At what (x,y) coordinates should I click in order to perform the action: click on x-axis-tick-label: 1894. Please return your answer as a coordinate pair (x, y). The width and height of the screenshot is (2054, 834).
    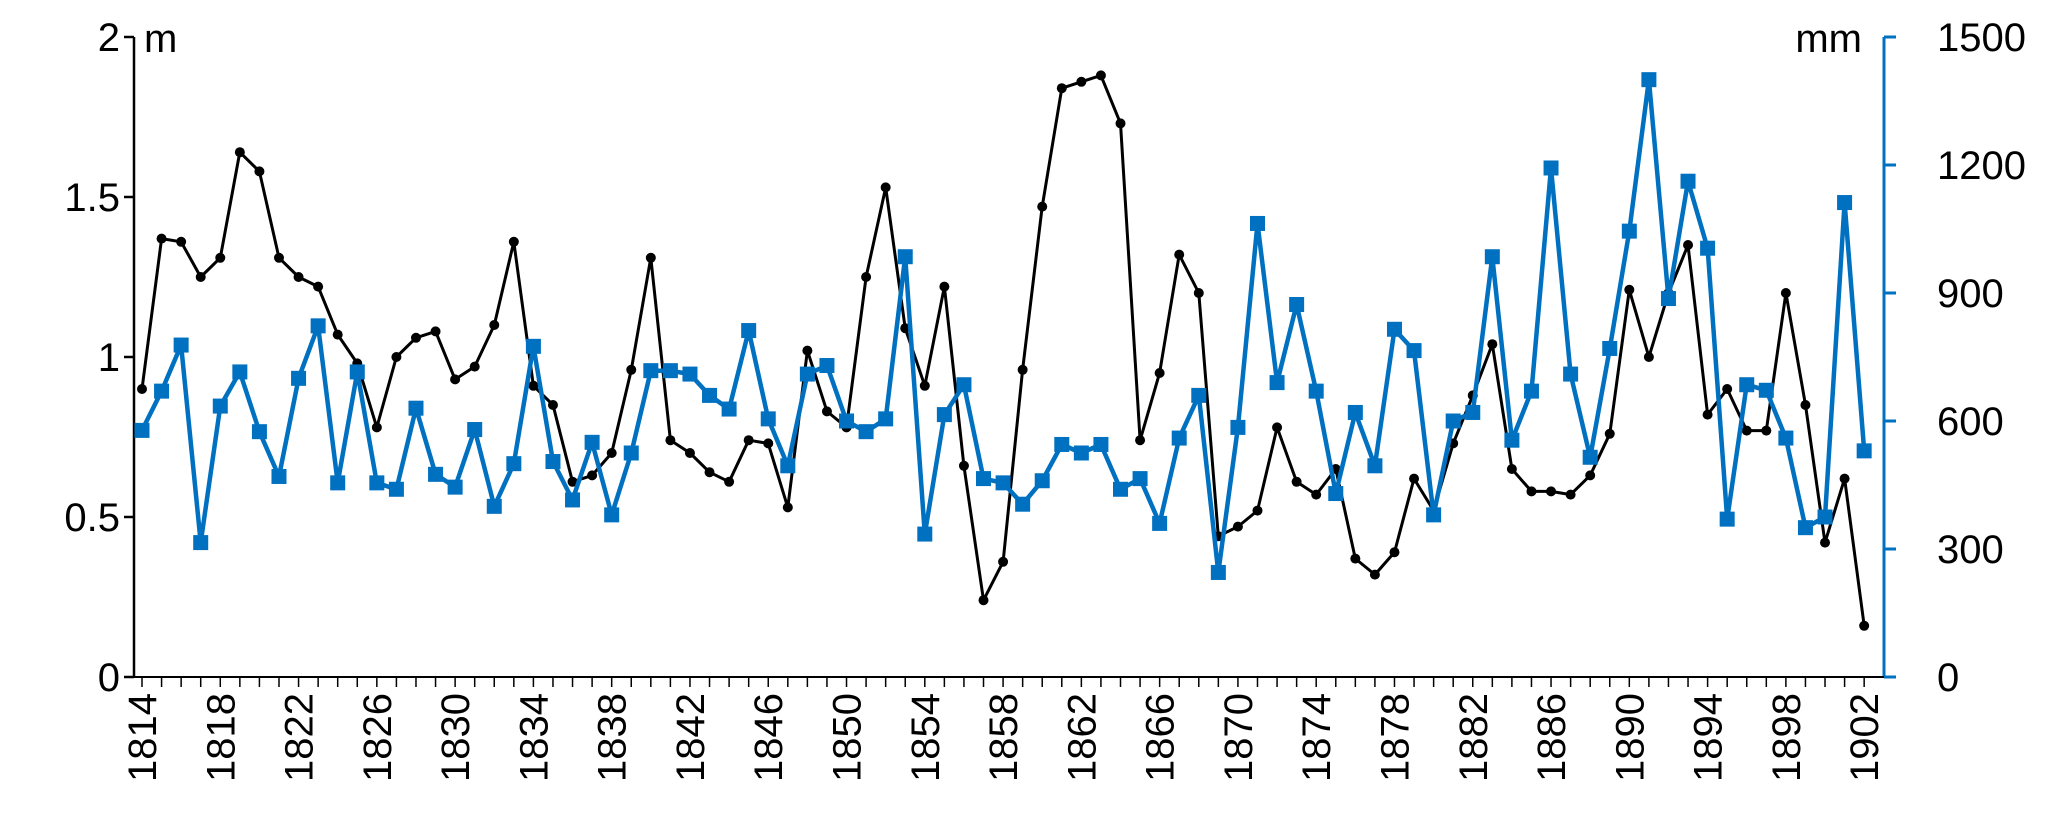
    Looking at the image, I should click on (1709, 737).